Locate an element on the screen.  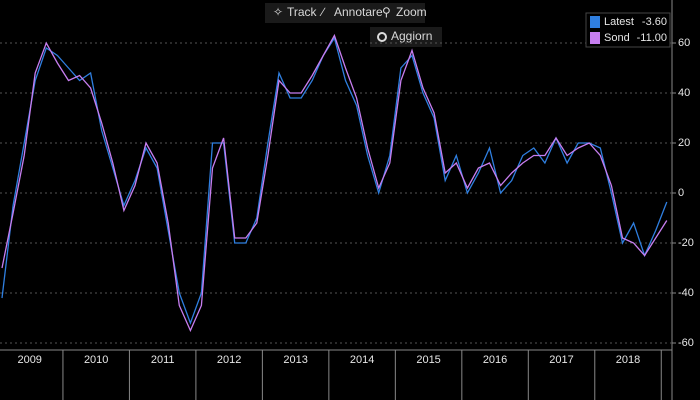
y-tick-label: 40 is located at coordinates (684, 93).